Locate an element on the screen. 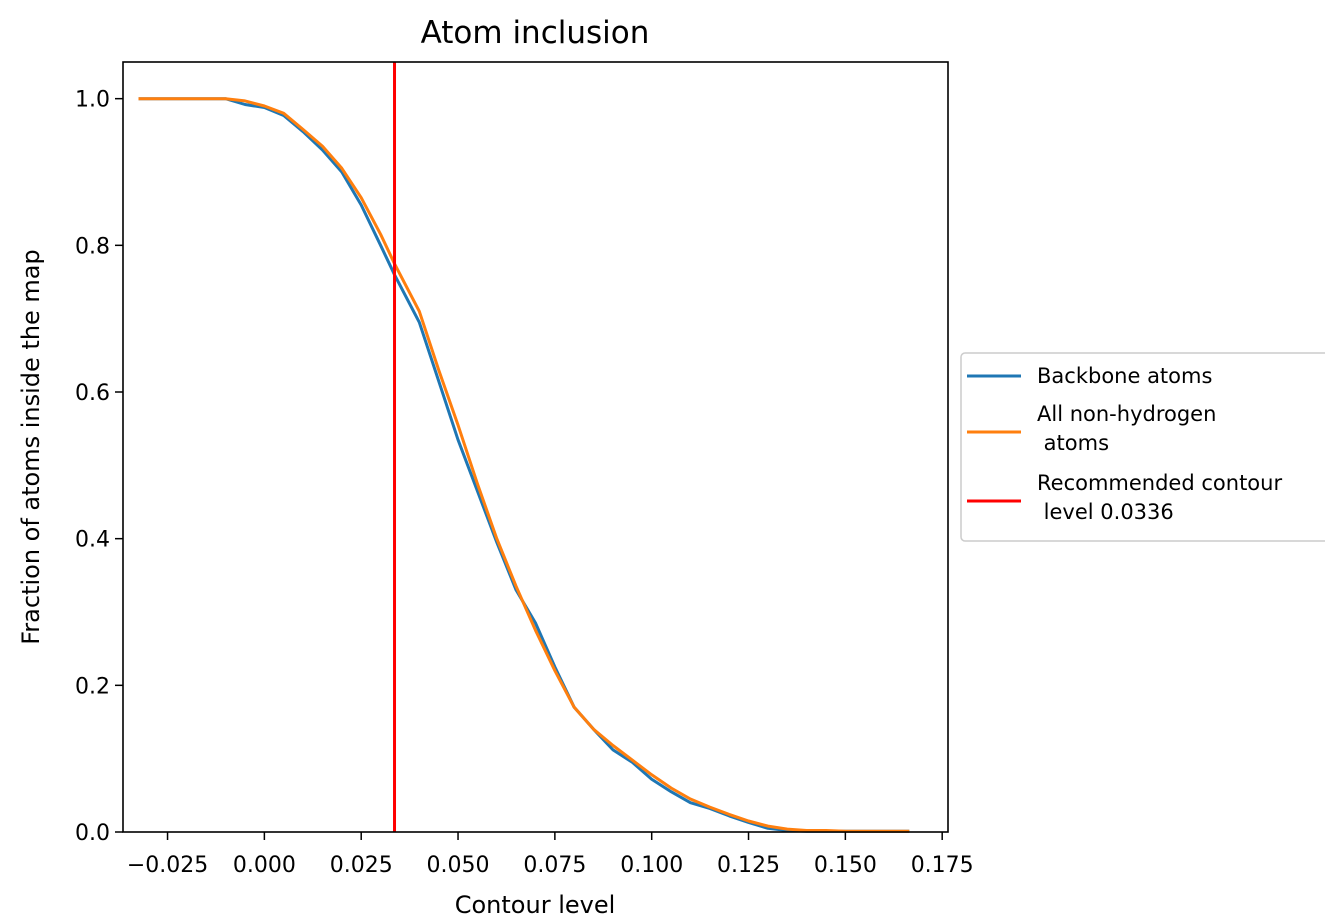 This screenshot has height=918, width=1325. legend-label: Backbone atoms is located at coordinates (1124, 376).